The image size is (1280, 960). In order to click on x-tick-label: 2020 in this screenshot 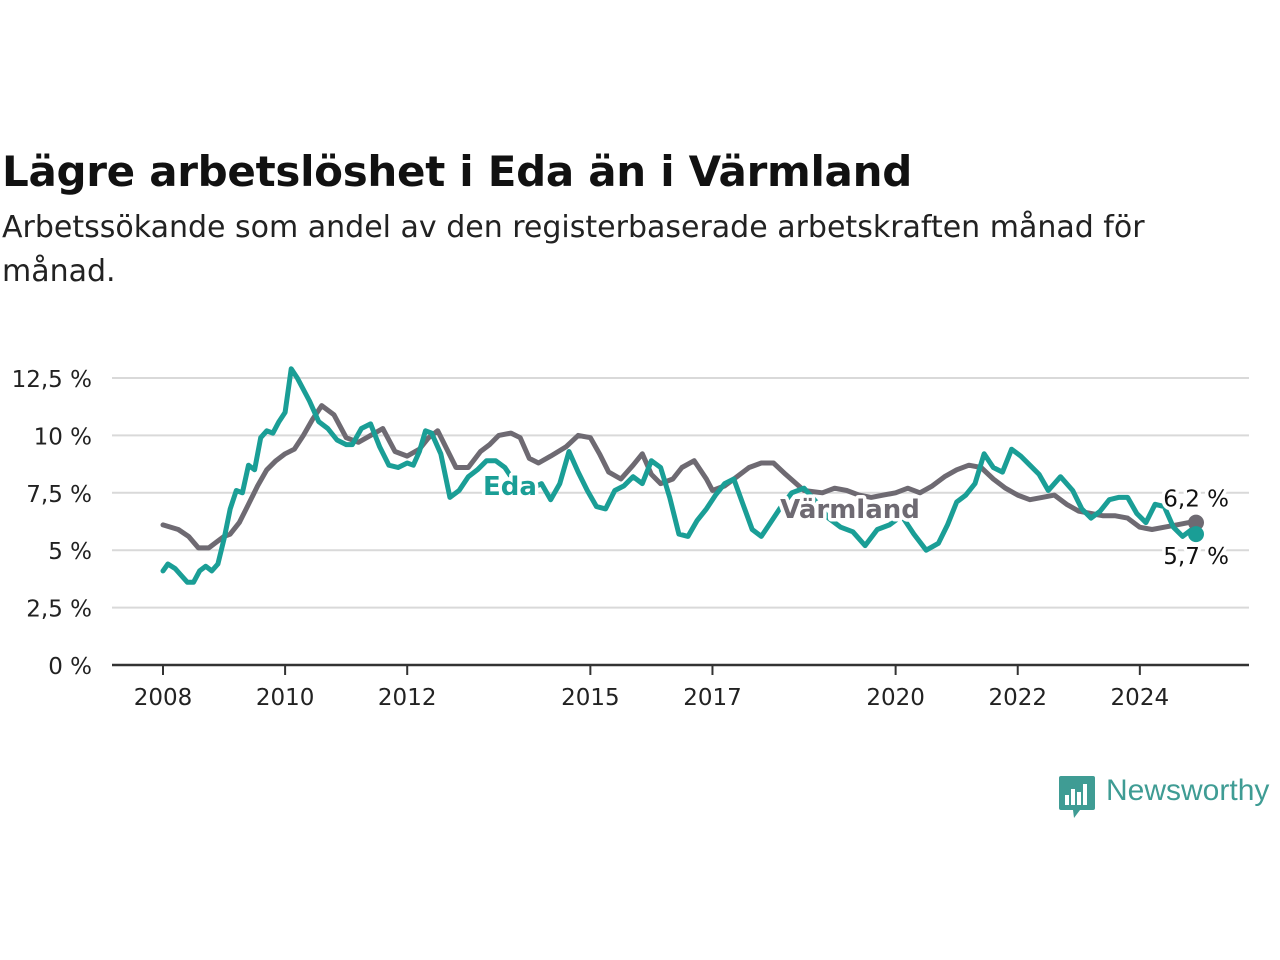, I will do `click(895, 698)`.